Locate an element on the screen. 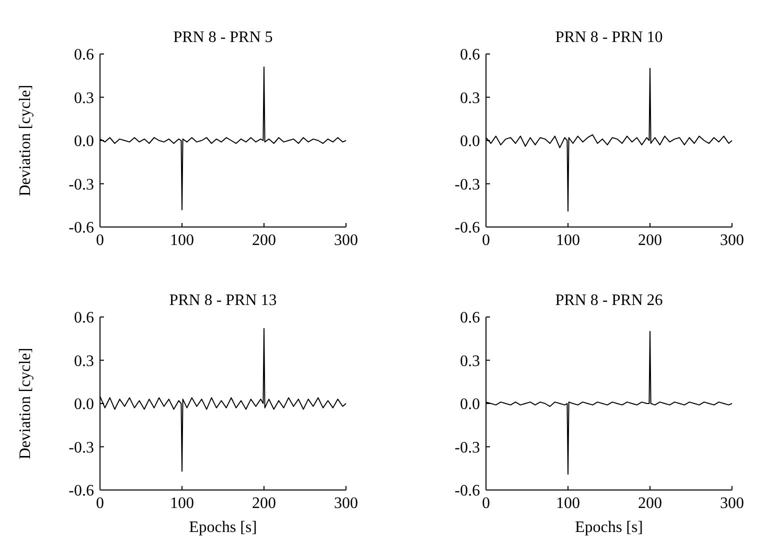 The height and width of the screenshot is (546, 771). chart-title: PRN 8 - PRN 13 is located at coordinates (223, 300).